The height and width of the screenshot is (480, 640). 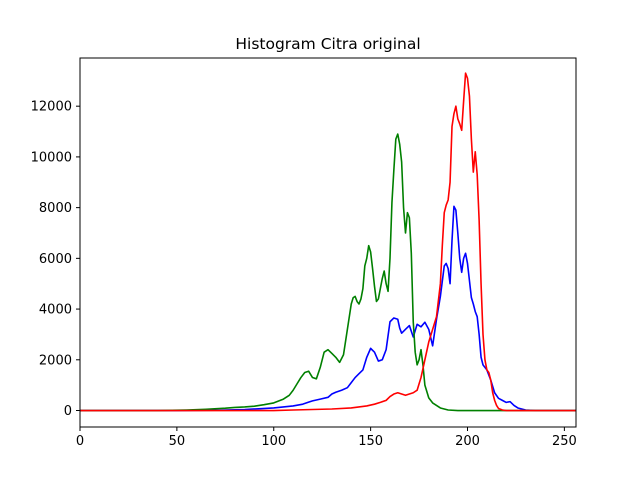 What do you see at coordinates (327, 44) in the screenshot?
I see `chart-title: Histogram Citra original` at bounding box center [327, 44].